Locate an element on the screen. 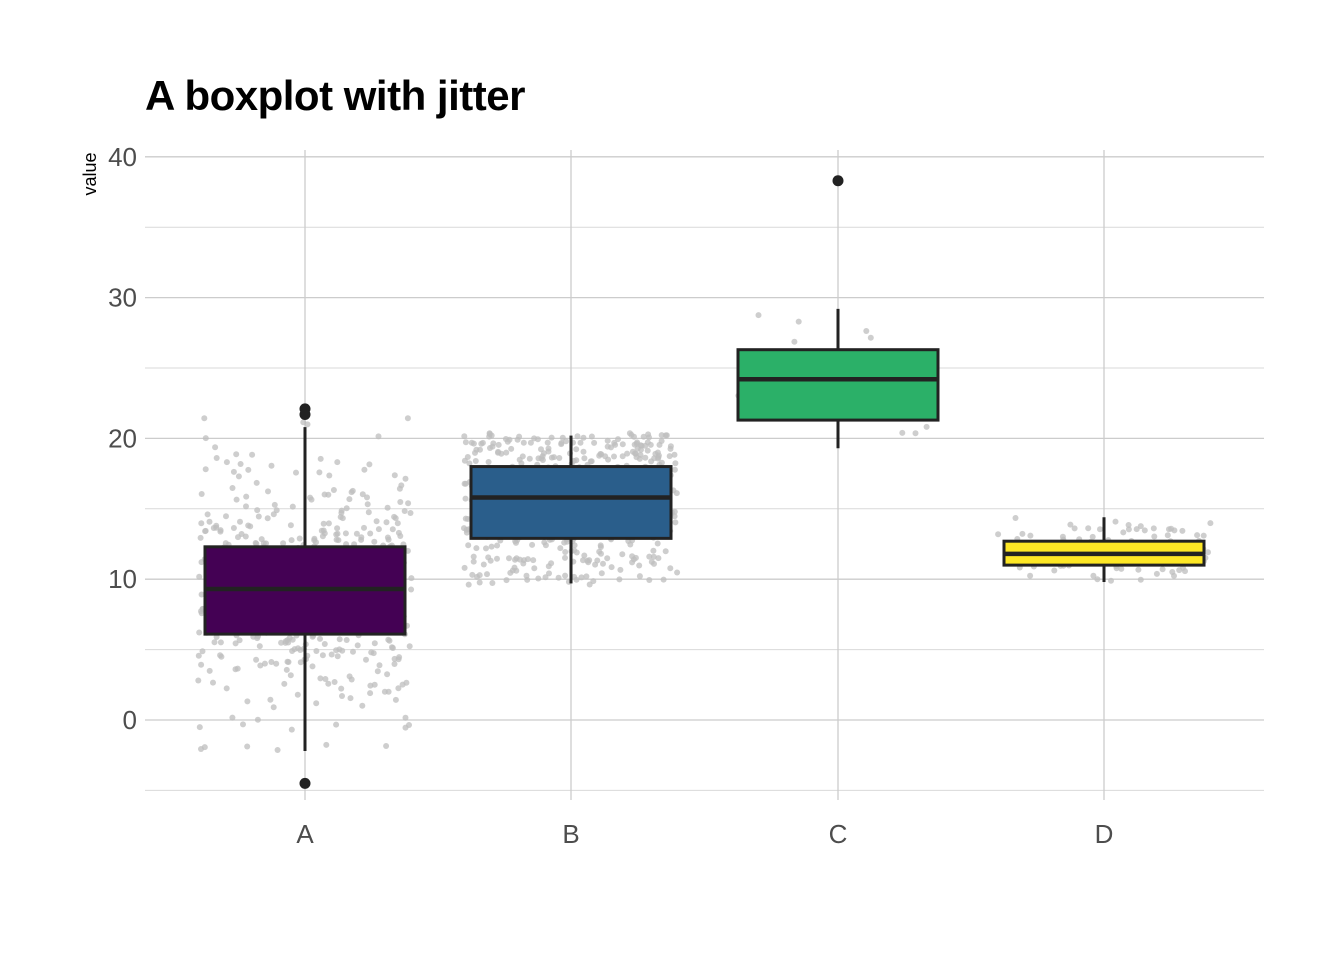 Image resolution: width=1344 pixels, height=960 pixels. boxplot-a is located at coordinates (305, 596).